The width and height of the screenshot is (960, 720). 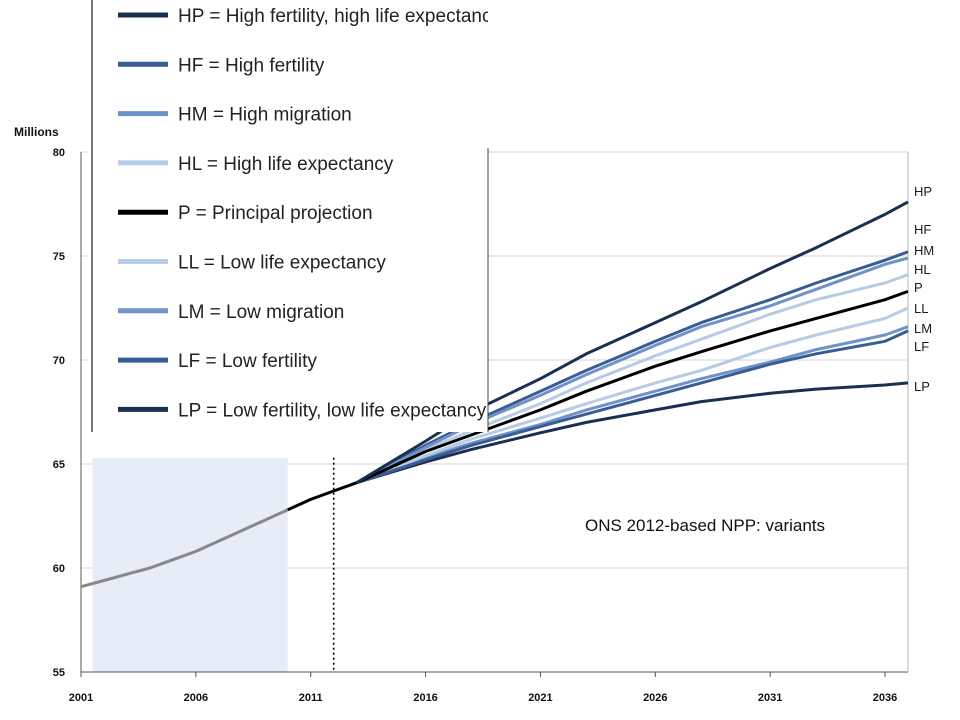 I want to click on legend-item-hl: HL = High life expectancy, so click(x=256, y=164).